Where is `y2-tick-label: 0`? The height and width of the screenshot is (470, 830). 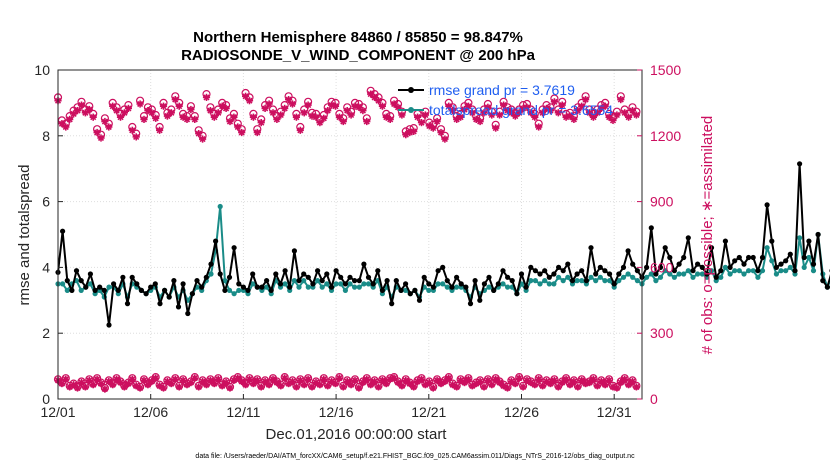
y2-tick-label: 0 is located at coordinates (654, 399).